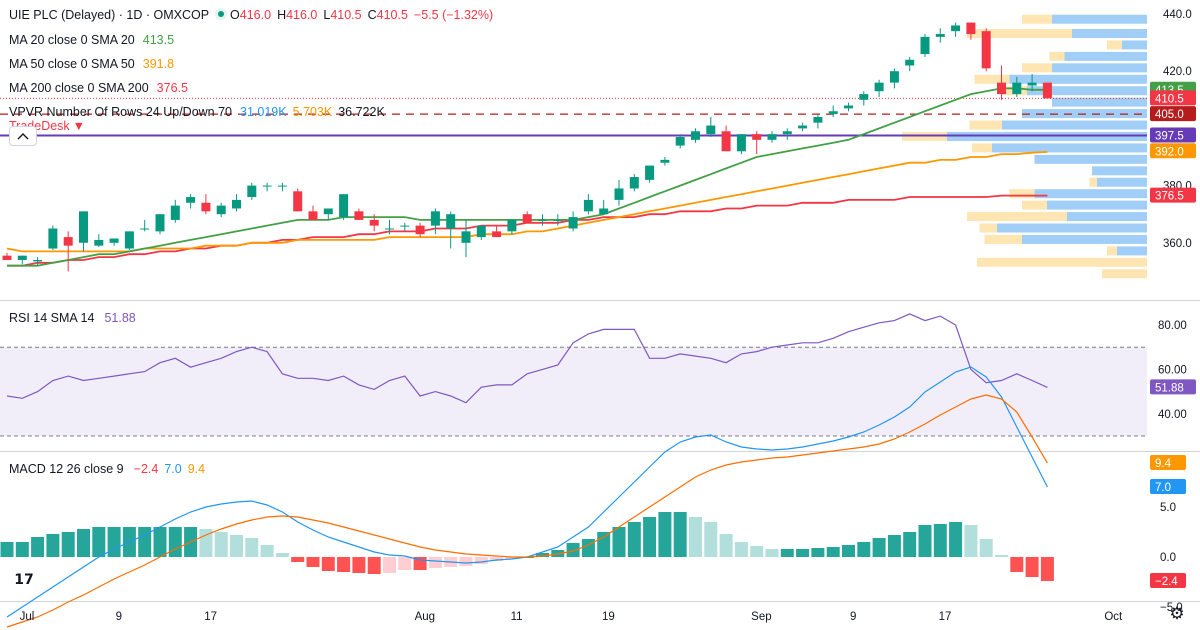 This screenshot has height=630, width=1200. I want to click on high-value: 416.0, so click(302, 15).